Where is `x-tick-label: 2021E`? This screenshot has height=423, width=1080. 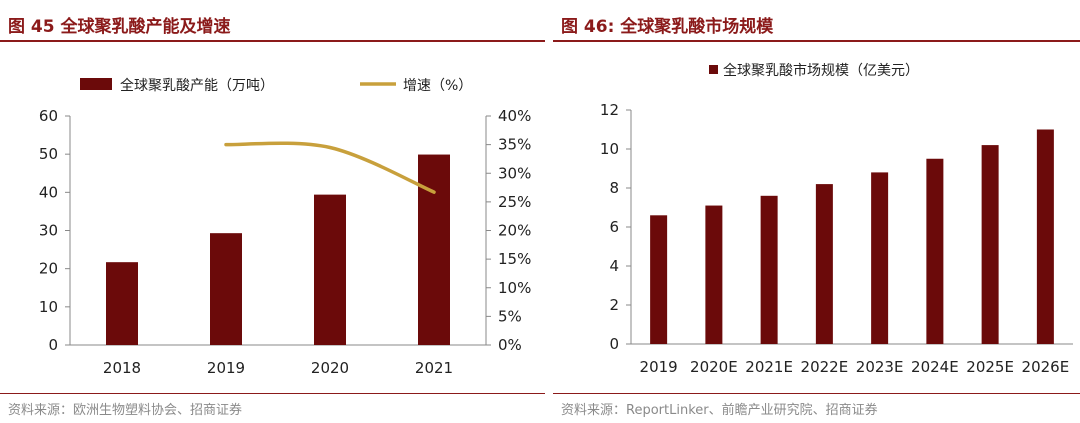
x-tick-label: 2021E is located at coordinates (769, 367).